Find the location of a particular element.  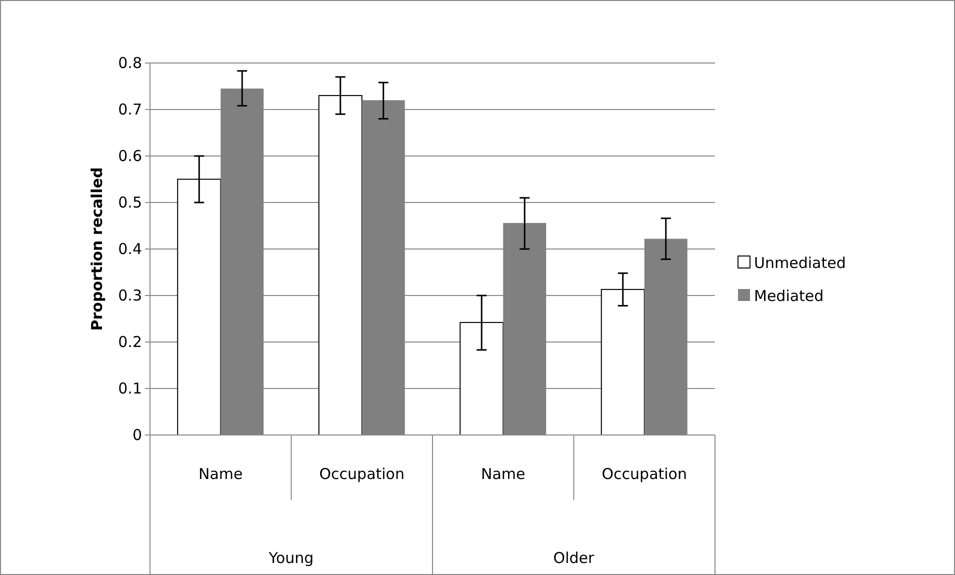

y-axis-title: Proportion recalled is located at coordinates (97, 249).